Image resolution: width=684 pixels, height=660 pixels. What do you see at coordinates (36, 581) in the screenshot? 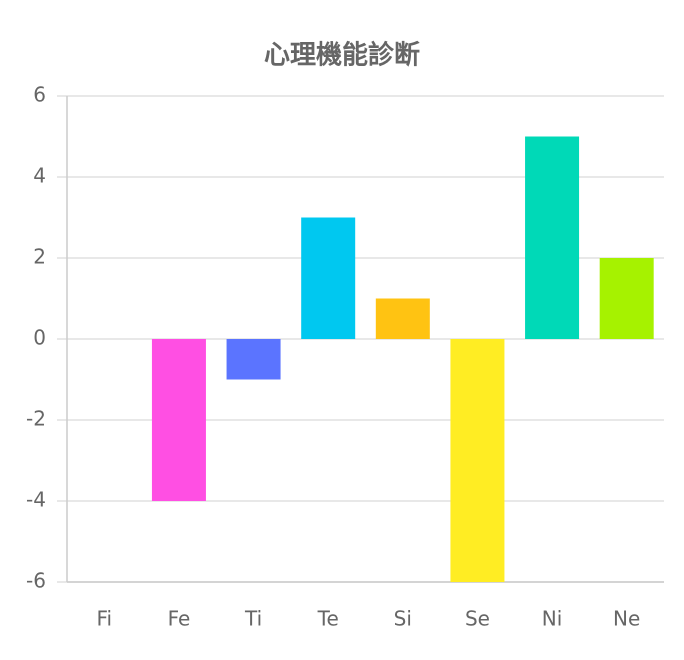
I see `y-tick-label: -6` at bounding box center [36, 581].